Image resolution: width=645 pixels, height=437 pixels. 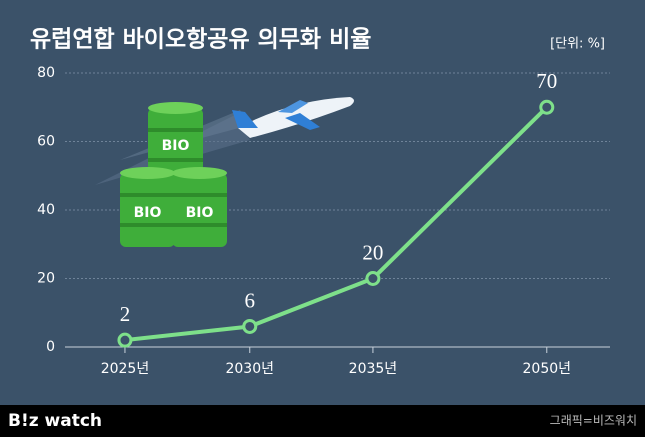 What do you see at coordinates (50, 347) in the screenshot?
I see `y-tick-label: 0` at bounding box center [50, 347].